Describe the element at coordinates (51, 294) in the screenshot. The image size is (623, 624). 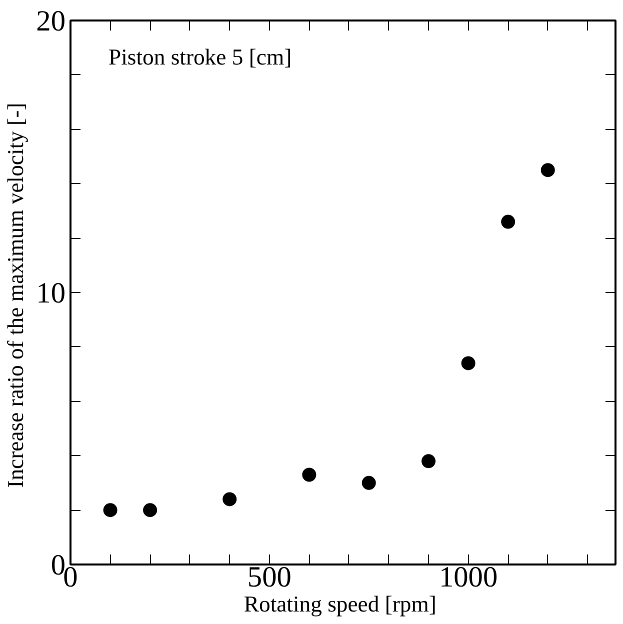
I see `y-tick-label: 10` at that location.